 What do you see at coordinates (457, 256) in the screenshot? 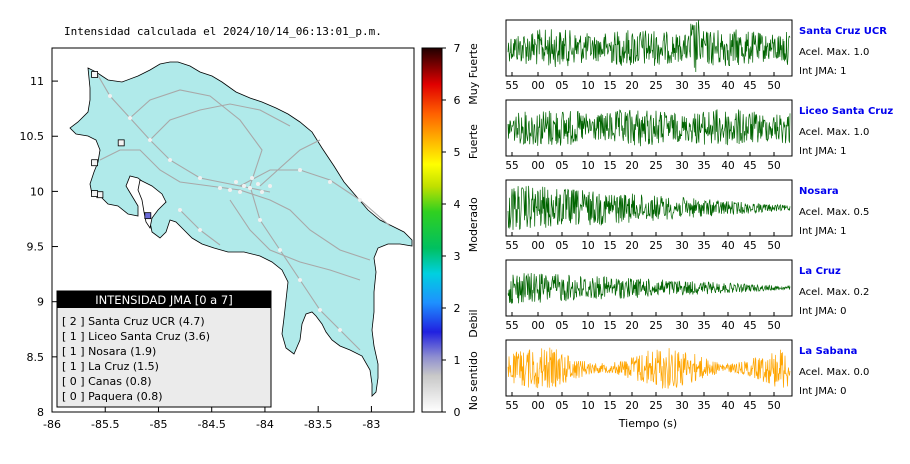
I see `colorbar-tick-label: 3` at bounding box center [457, 256].